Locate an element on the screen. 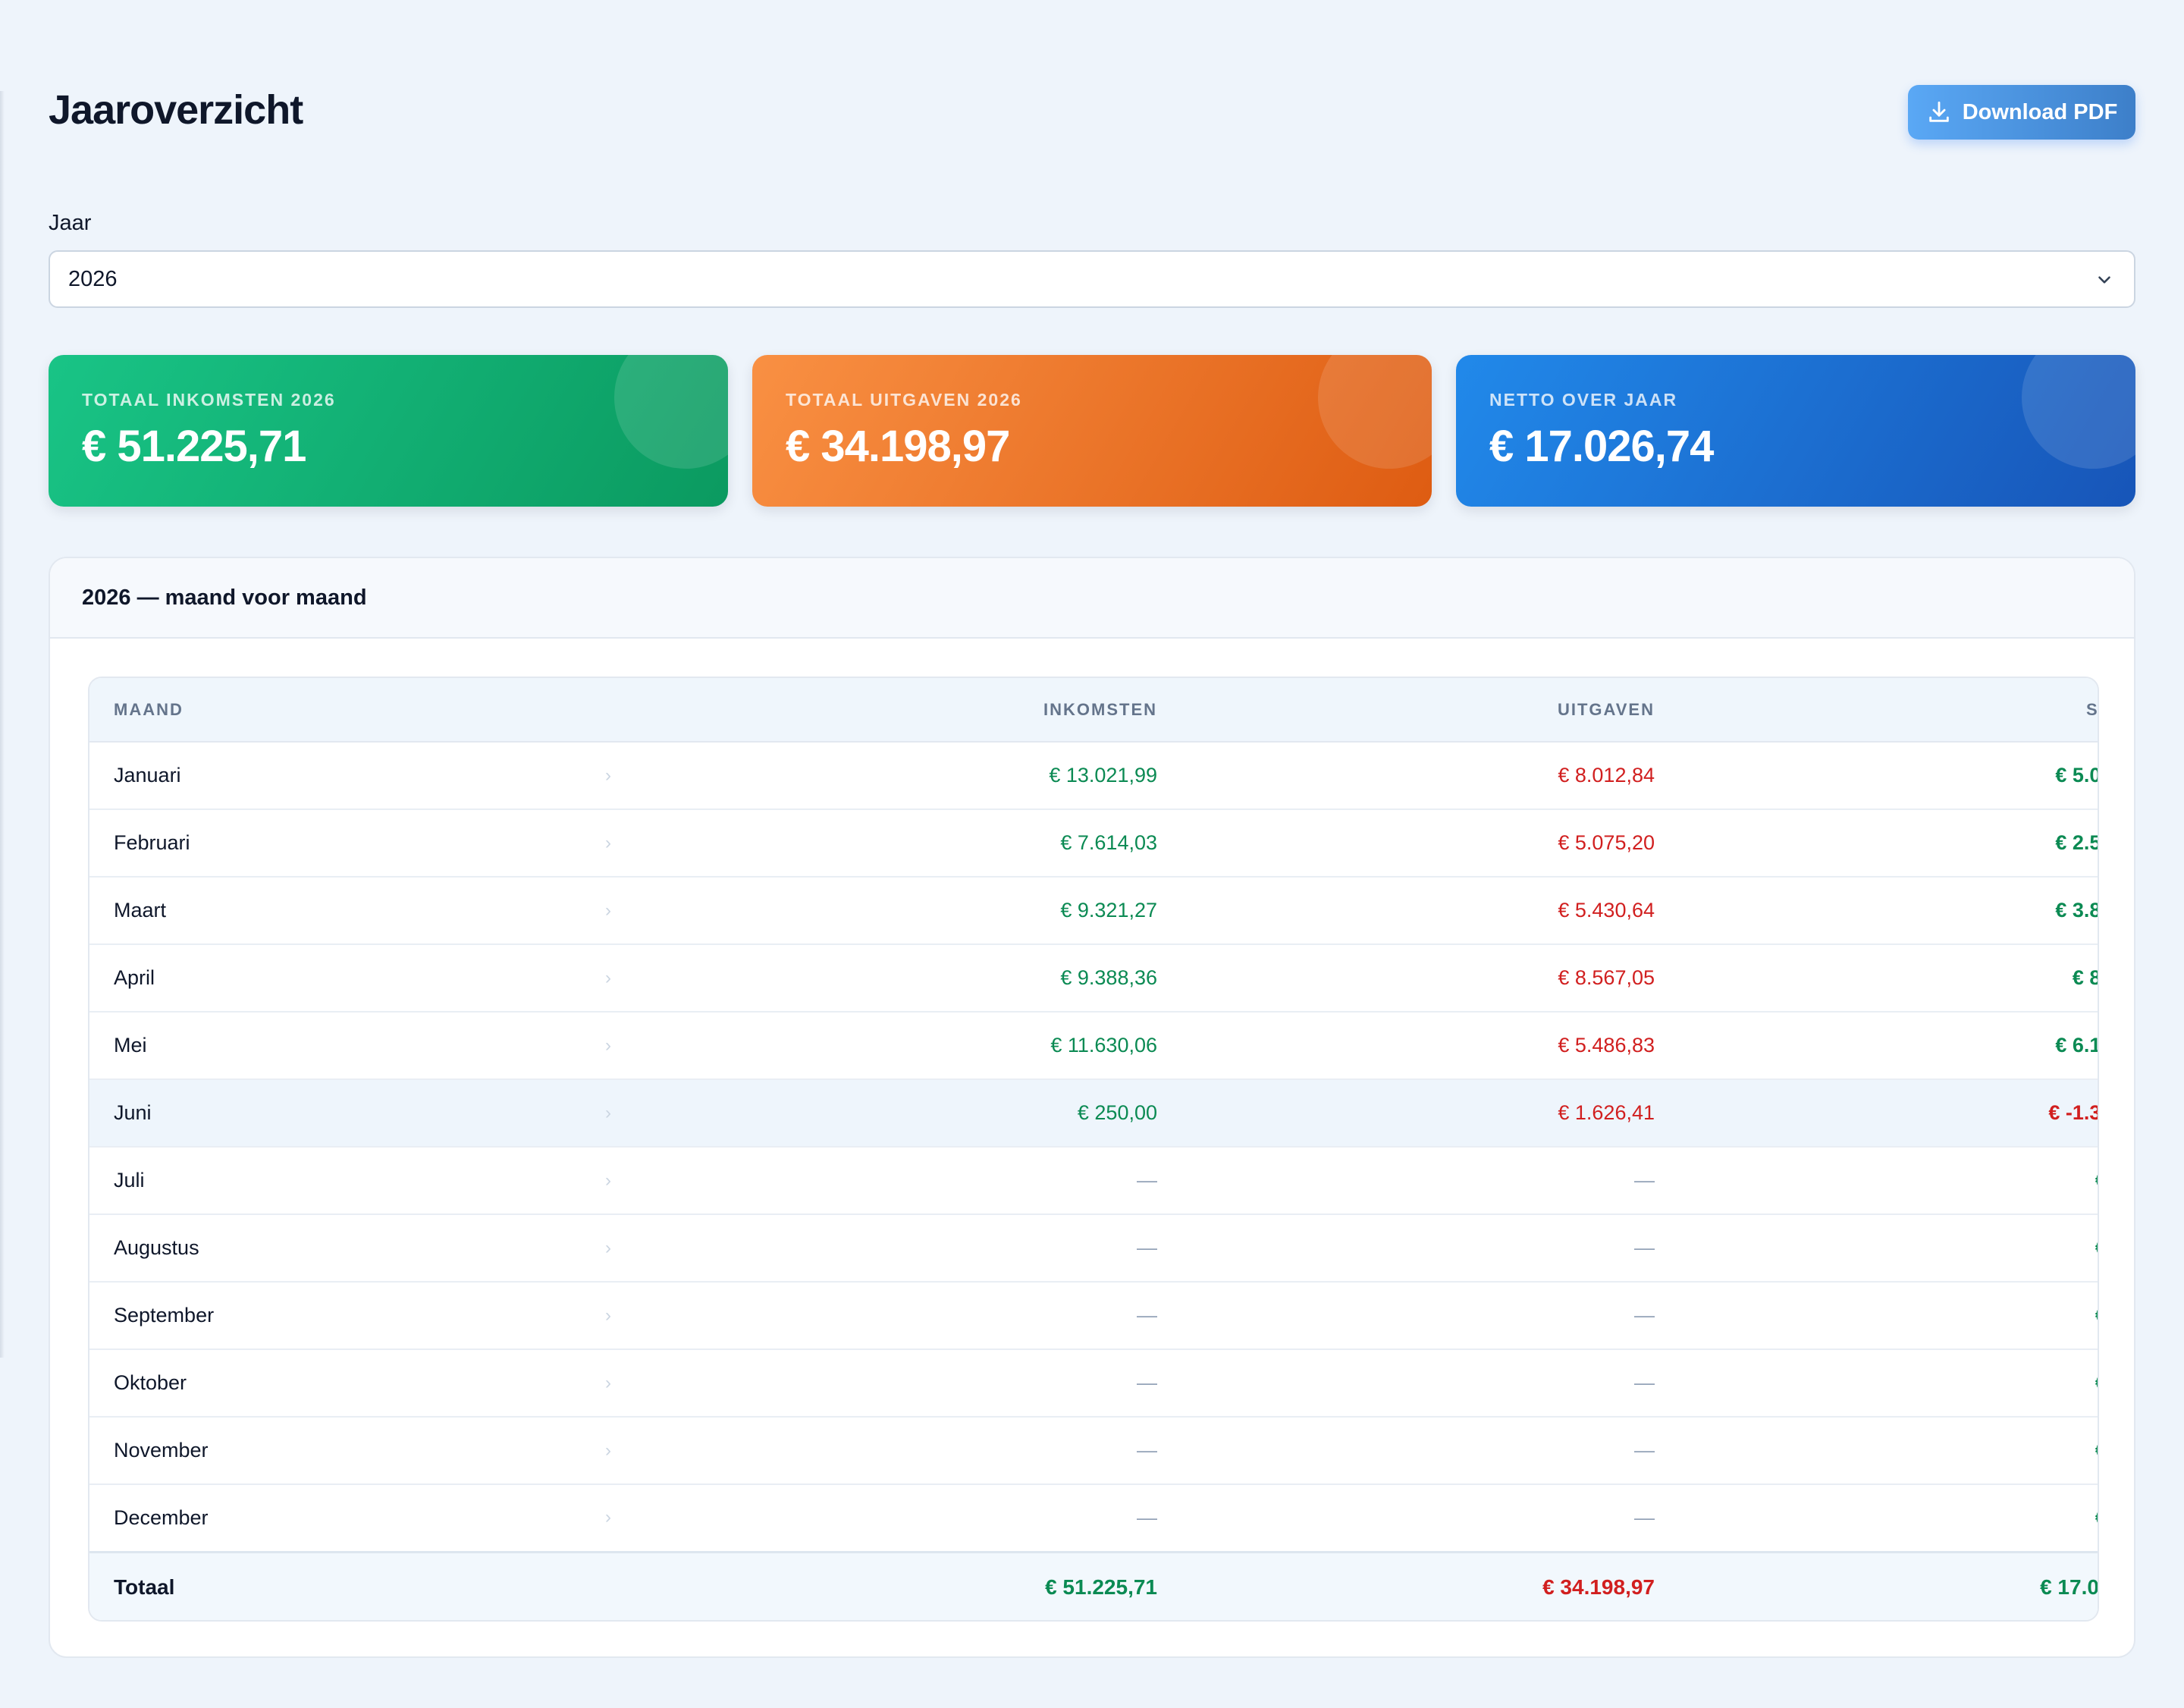 The height and width of the screenshot is (1708, 2184). row-expenses: € 5.486,83 is located at coordinates (1430, 1046).